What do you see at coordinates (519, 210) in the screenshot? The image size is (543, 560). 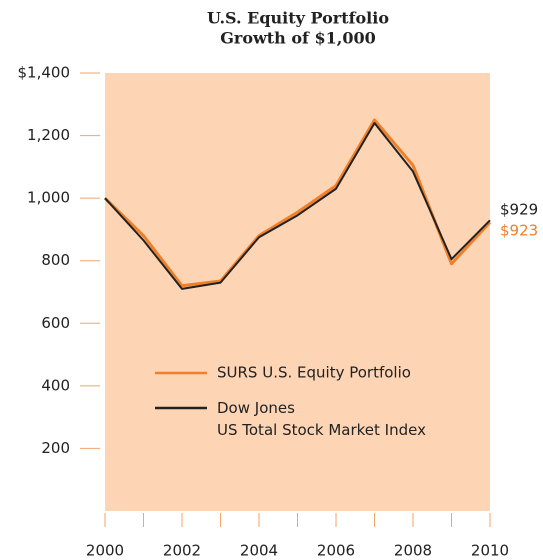 I see `end-value-label: $929` at bounding box center [519, 210].